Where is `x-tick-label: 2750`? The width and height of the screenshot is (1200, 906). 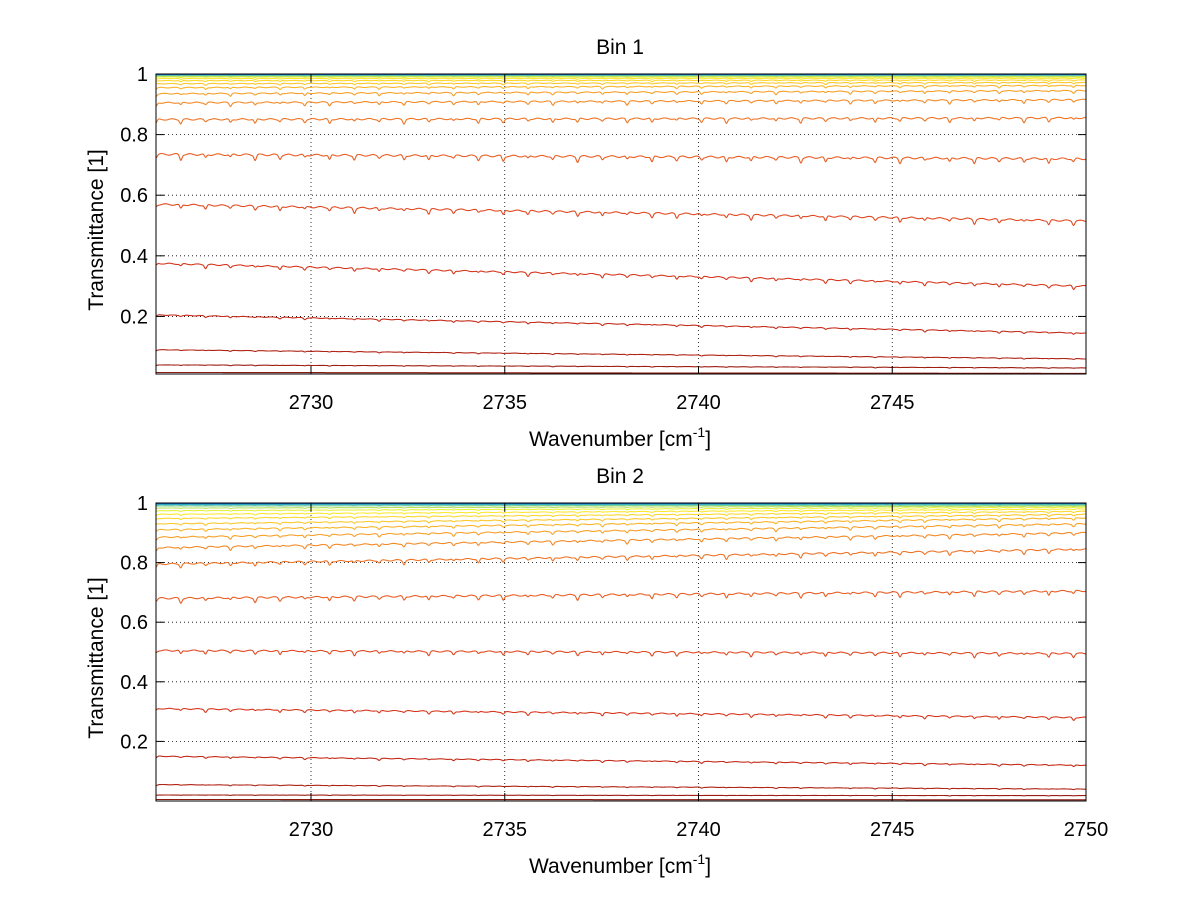
x-tick-label: 2750 is located at coordinates (1086, 830).